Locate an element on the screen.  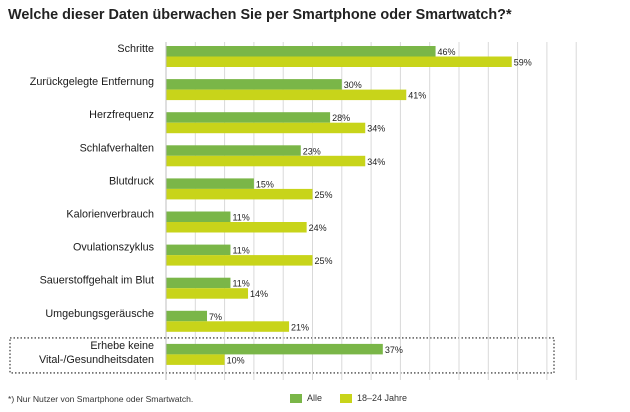
category-label: Schritte is located at coordinates (135, 49).